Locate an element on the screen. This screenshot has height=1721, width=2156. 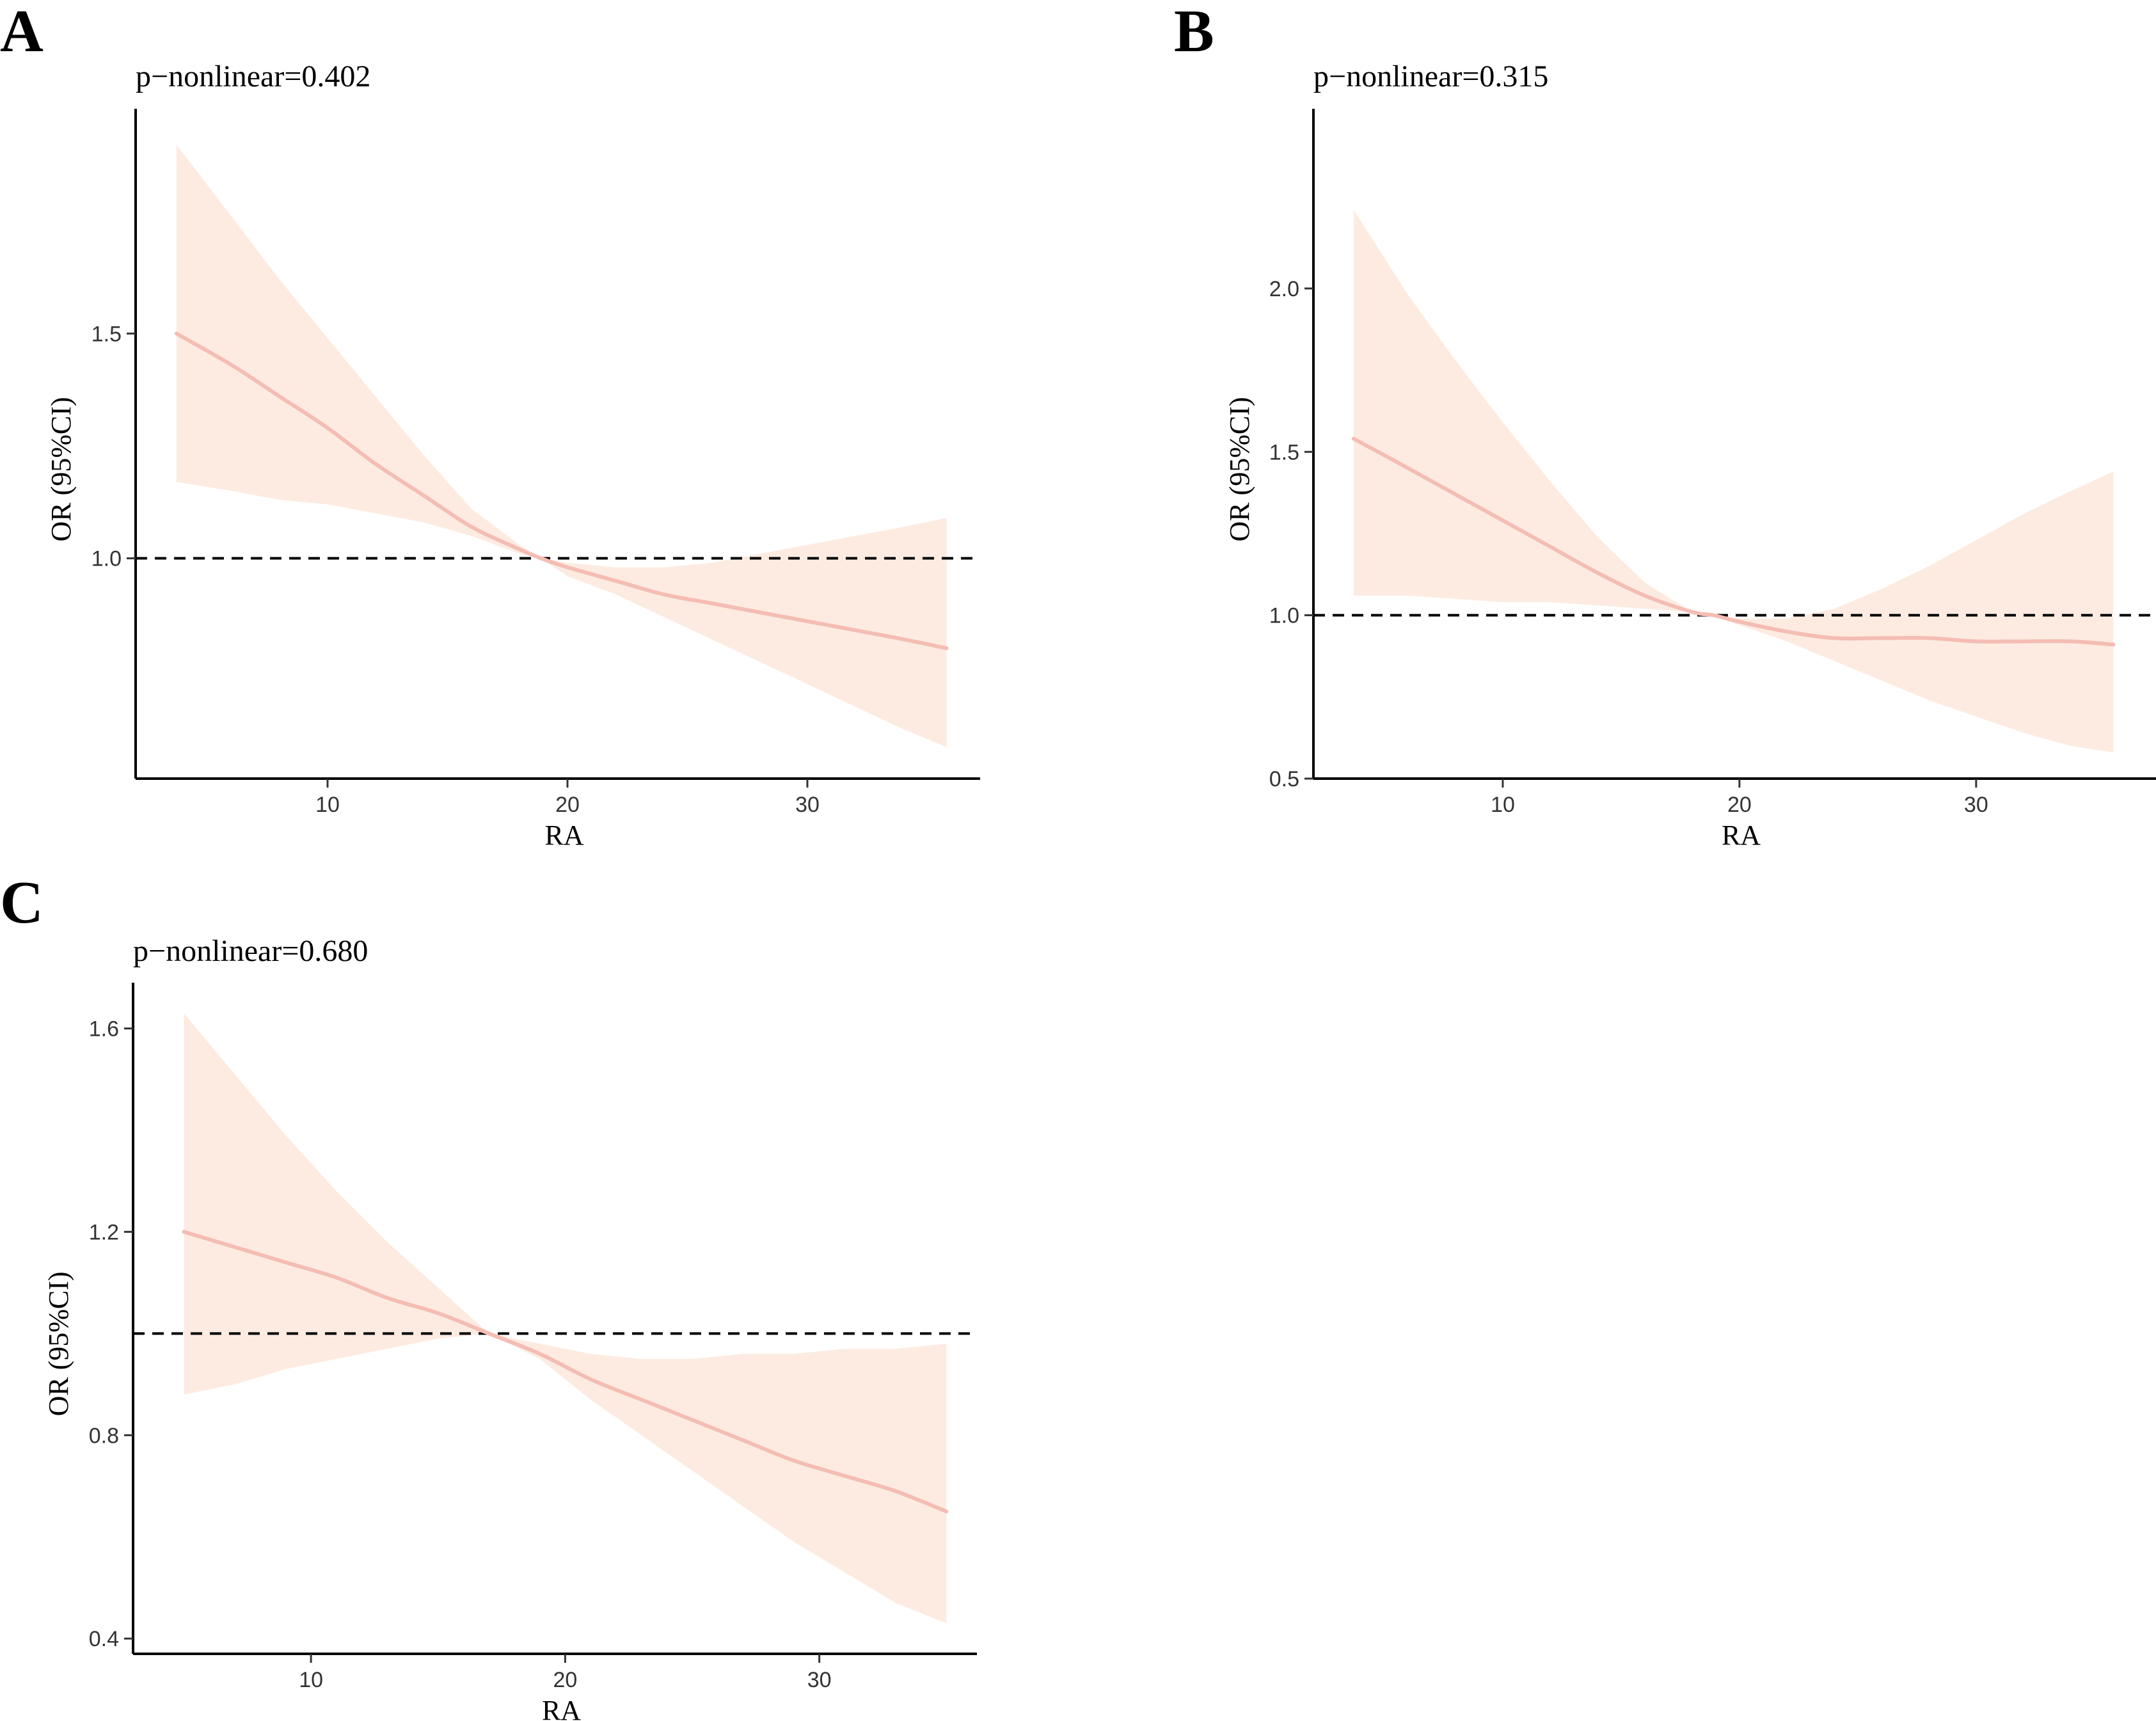
panel-letter: B is located at coordinates (1194, 32).